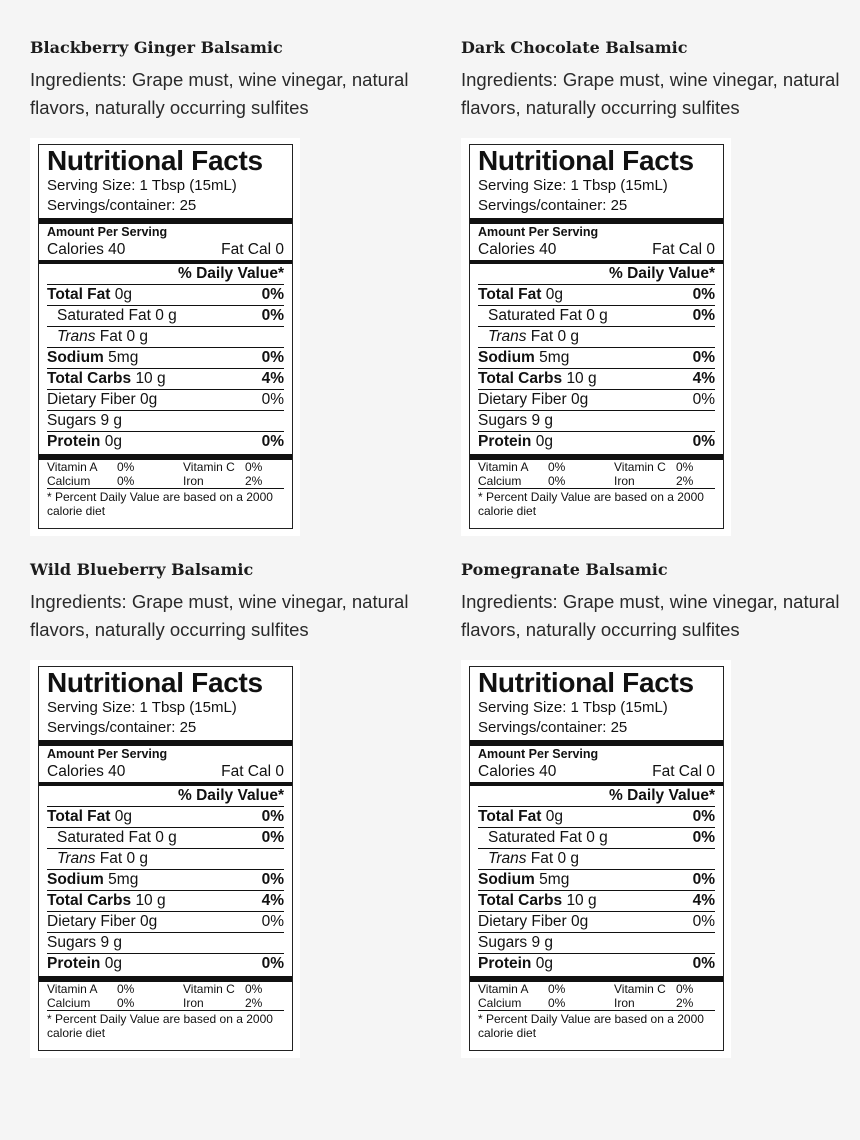 The width and height of the screenshot is (860, 1140). I want to click on nutrient-name: Protein, so click(505, 963).